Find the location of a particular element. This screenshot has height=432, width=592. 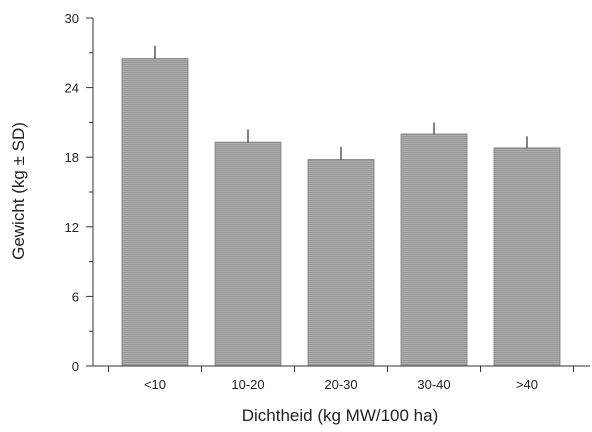

x-tick-label-2: 20-30 is located at coordinates (340, 384).